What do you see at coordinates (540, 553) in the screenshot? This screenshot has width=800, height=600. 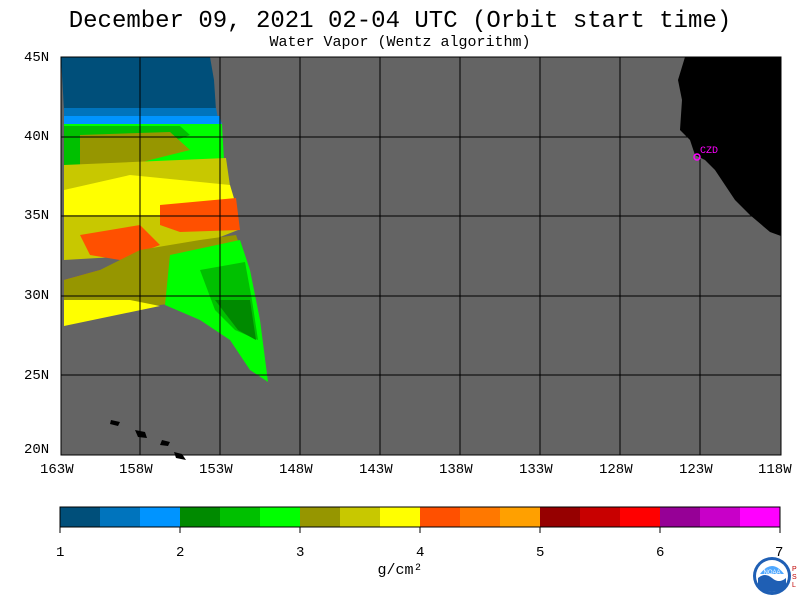 I see `colorbar-tick-5: 5` at bounding box center [540, 553].